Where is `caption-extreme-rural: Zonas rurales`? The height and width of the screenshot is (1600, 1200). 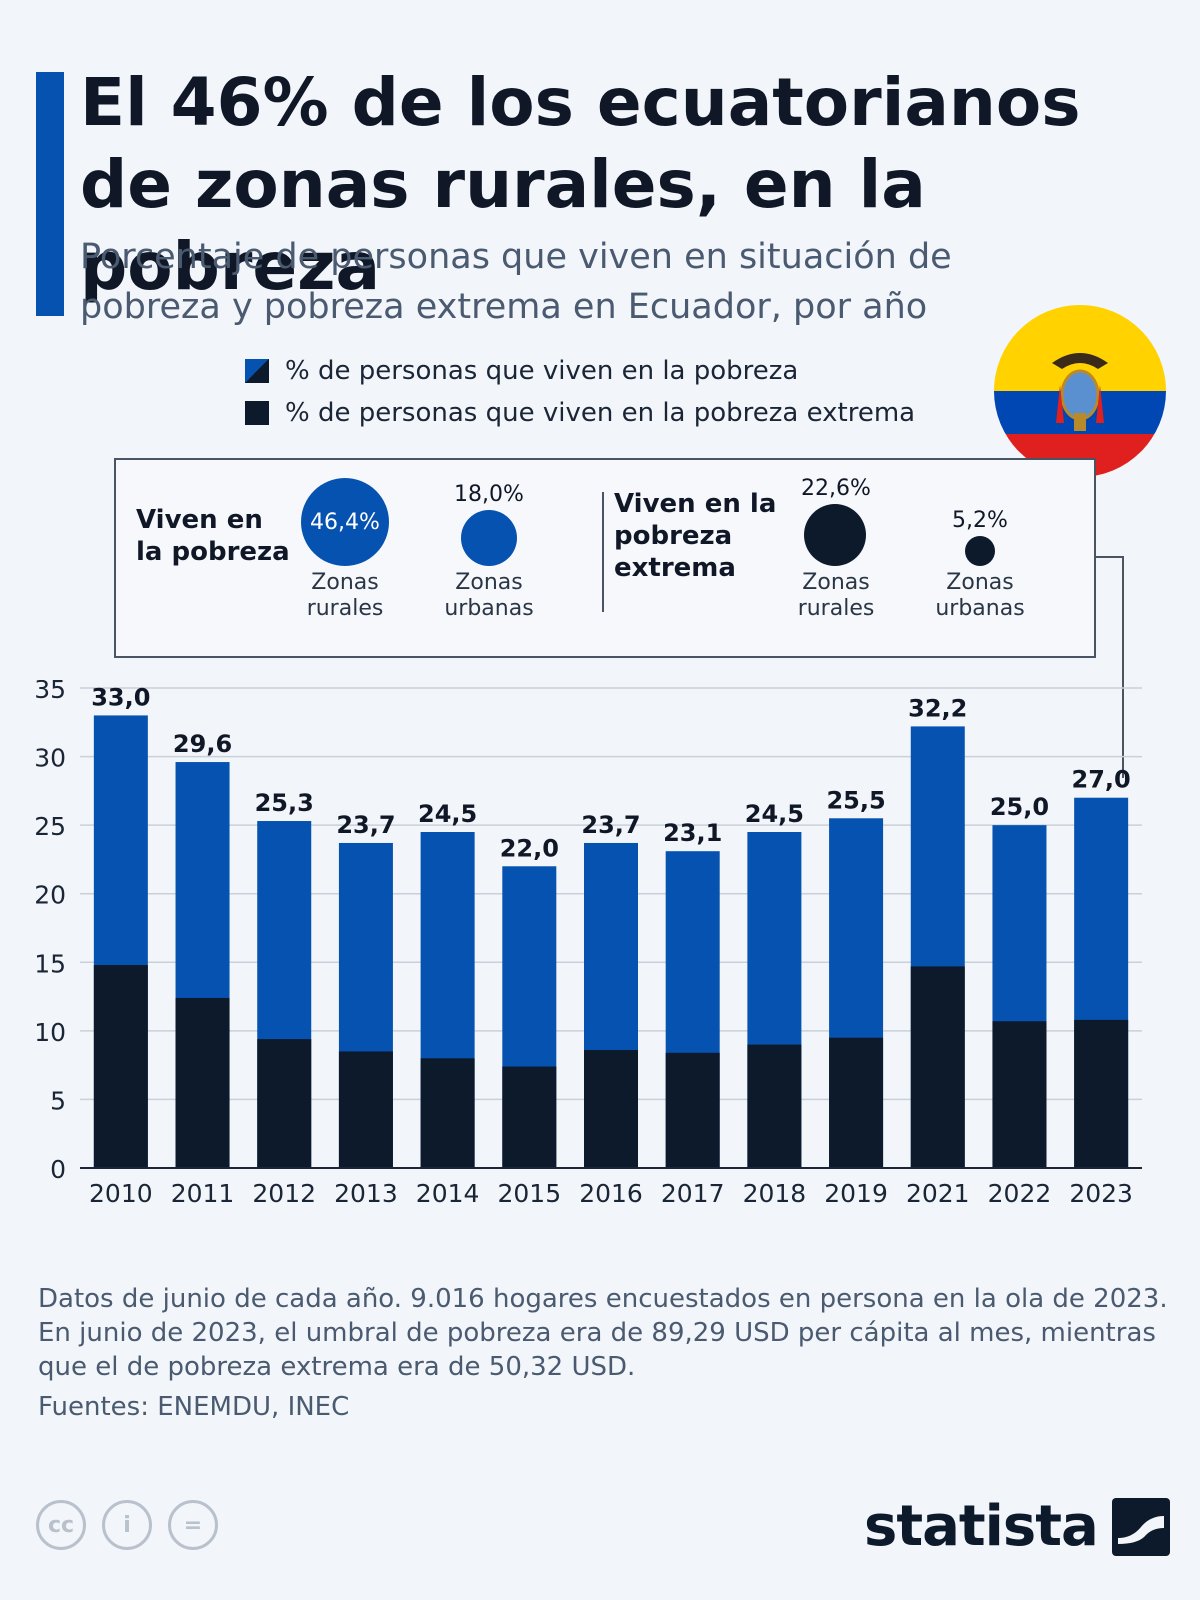
caption-extreme-rural: Zonas rurales is located at coordinates (836, 595).